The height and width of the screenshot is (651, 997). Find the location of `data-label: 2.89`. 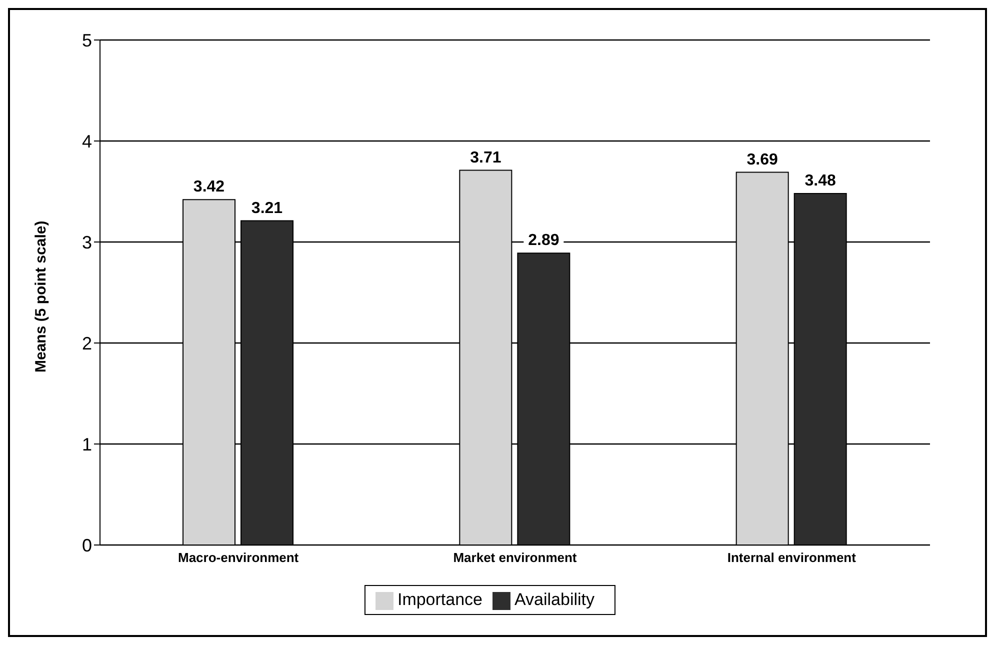

data-label: 2.89 is located at coordinates (544, 241).